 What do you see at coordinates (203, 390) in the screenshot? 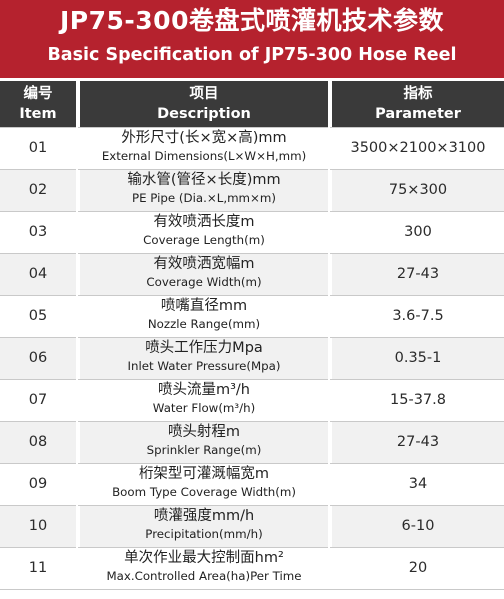
I see `description-chinese: 喷头流量m³/h` at bounding box center [203, 390].